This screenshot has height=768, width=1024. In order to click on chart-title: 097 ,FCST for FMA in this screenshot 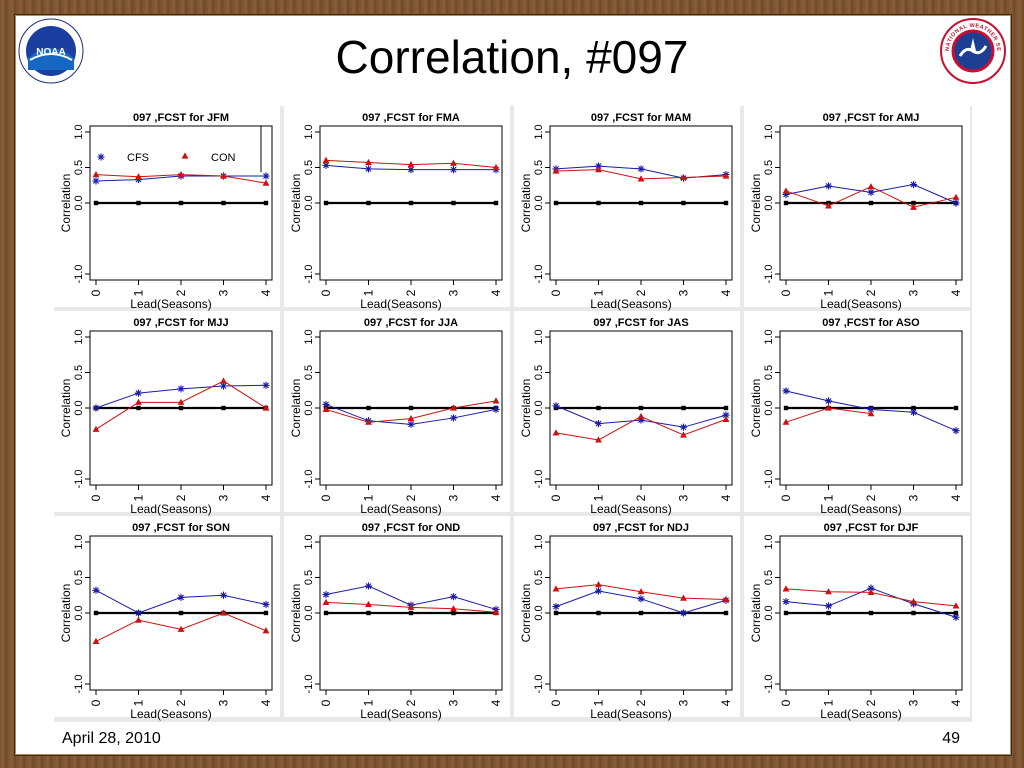, I will do `click(411, 118)`.